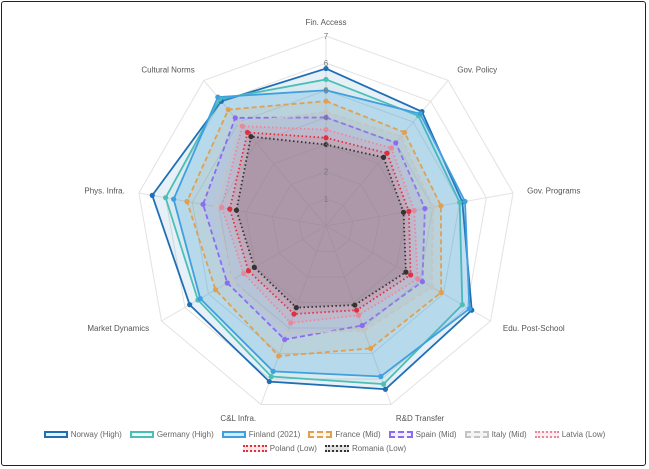 The height and width of the screenshot is (469, 649). What do you see at coordinates (96, 434) in the screenshot?
I see `legend-label: Norway (High)` at bounding box center [96, 434].